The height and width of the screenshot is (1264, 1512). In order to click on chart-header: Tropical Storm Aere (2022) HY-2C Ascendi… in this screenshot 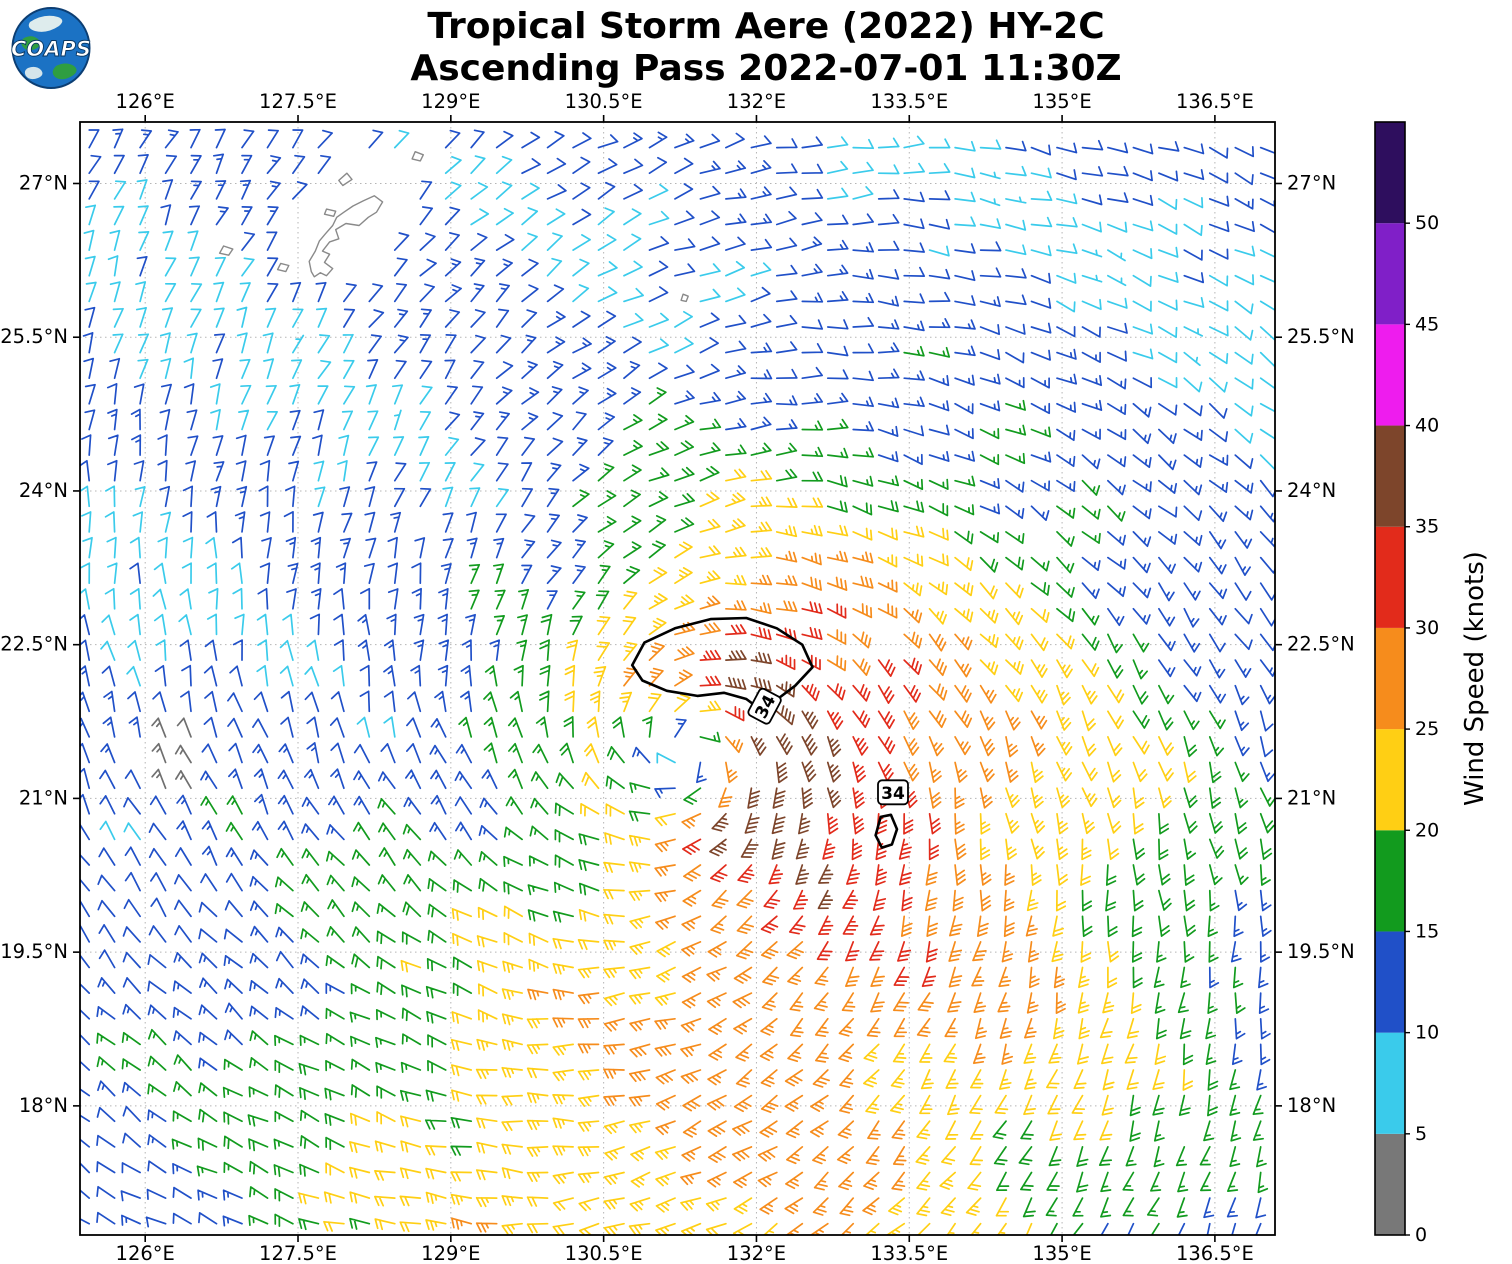, I will do `click(766, 48)`.